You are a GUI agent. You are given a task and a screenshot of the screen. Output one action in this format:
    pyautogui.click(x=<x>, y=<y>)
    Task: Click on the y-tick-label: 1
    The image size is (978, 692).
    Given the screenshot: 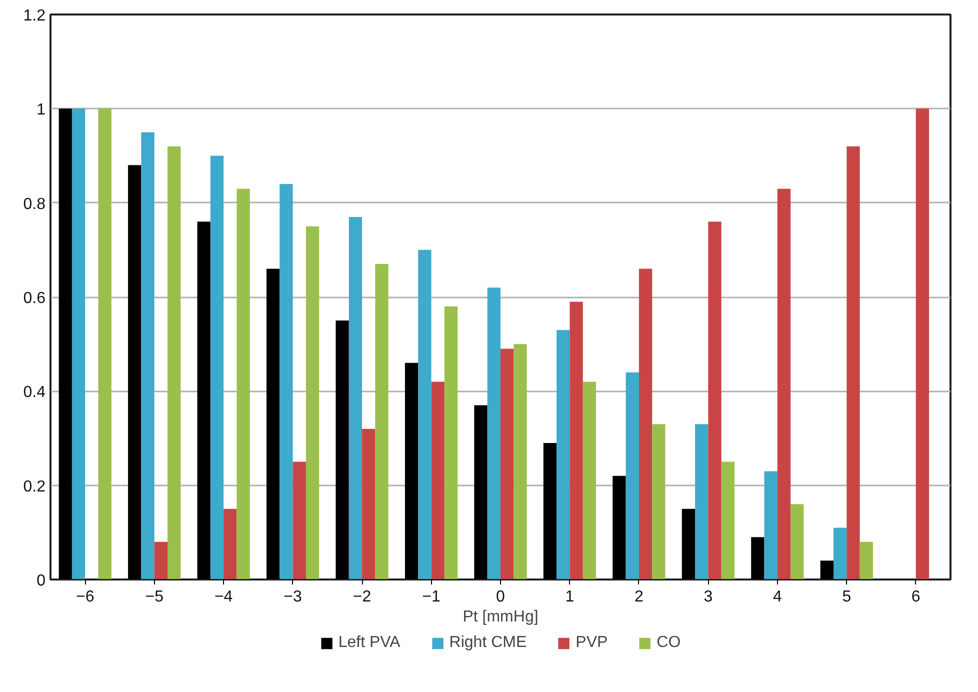 What is the action you would take?
    pyautogui.click(x=41, y=110)
    